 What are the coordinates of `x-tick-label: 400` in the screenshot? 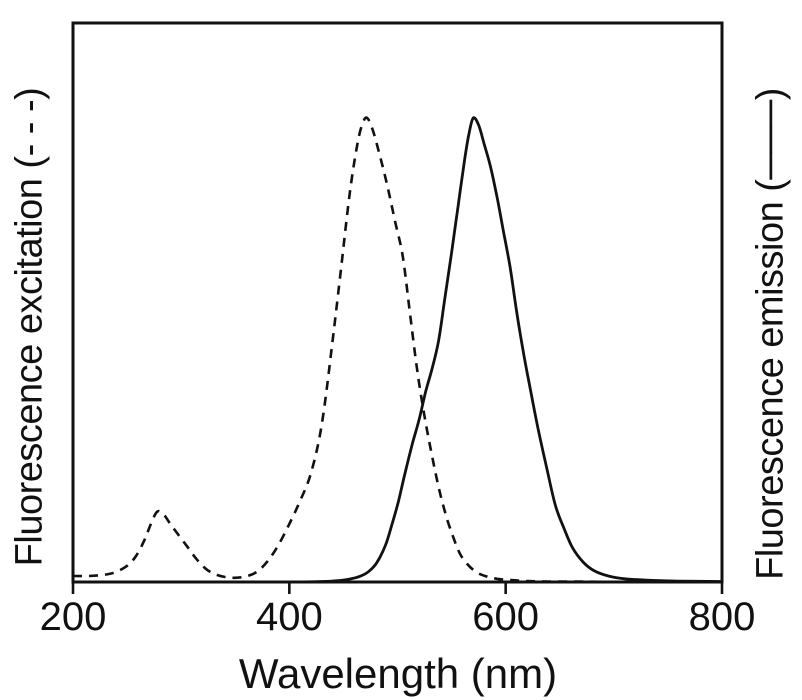 It's located at (289, 617).